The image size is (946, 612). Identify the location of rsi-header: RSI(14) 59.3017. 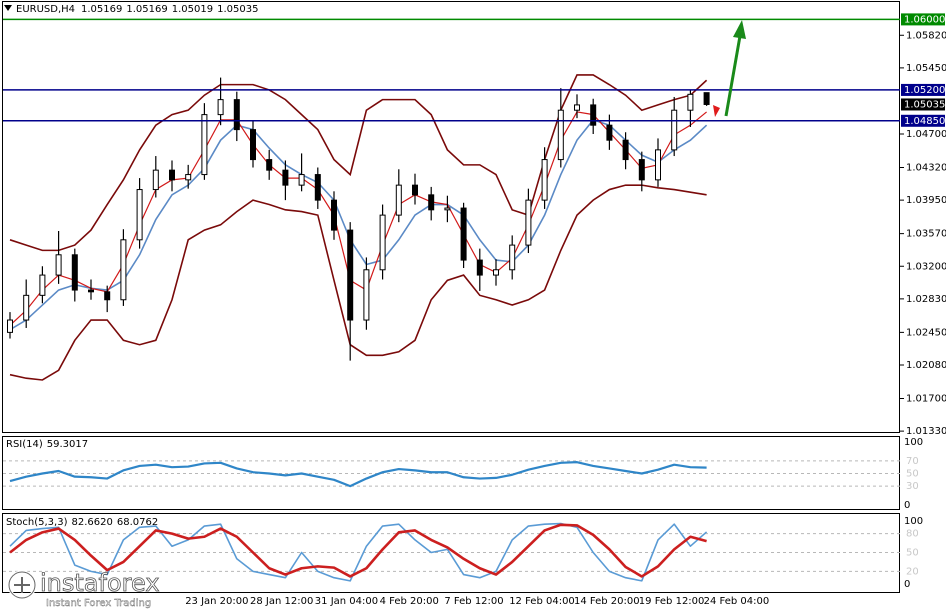
(47, 444).